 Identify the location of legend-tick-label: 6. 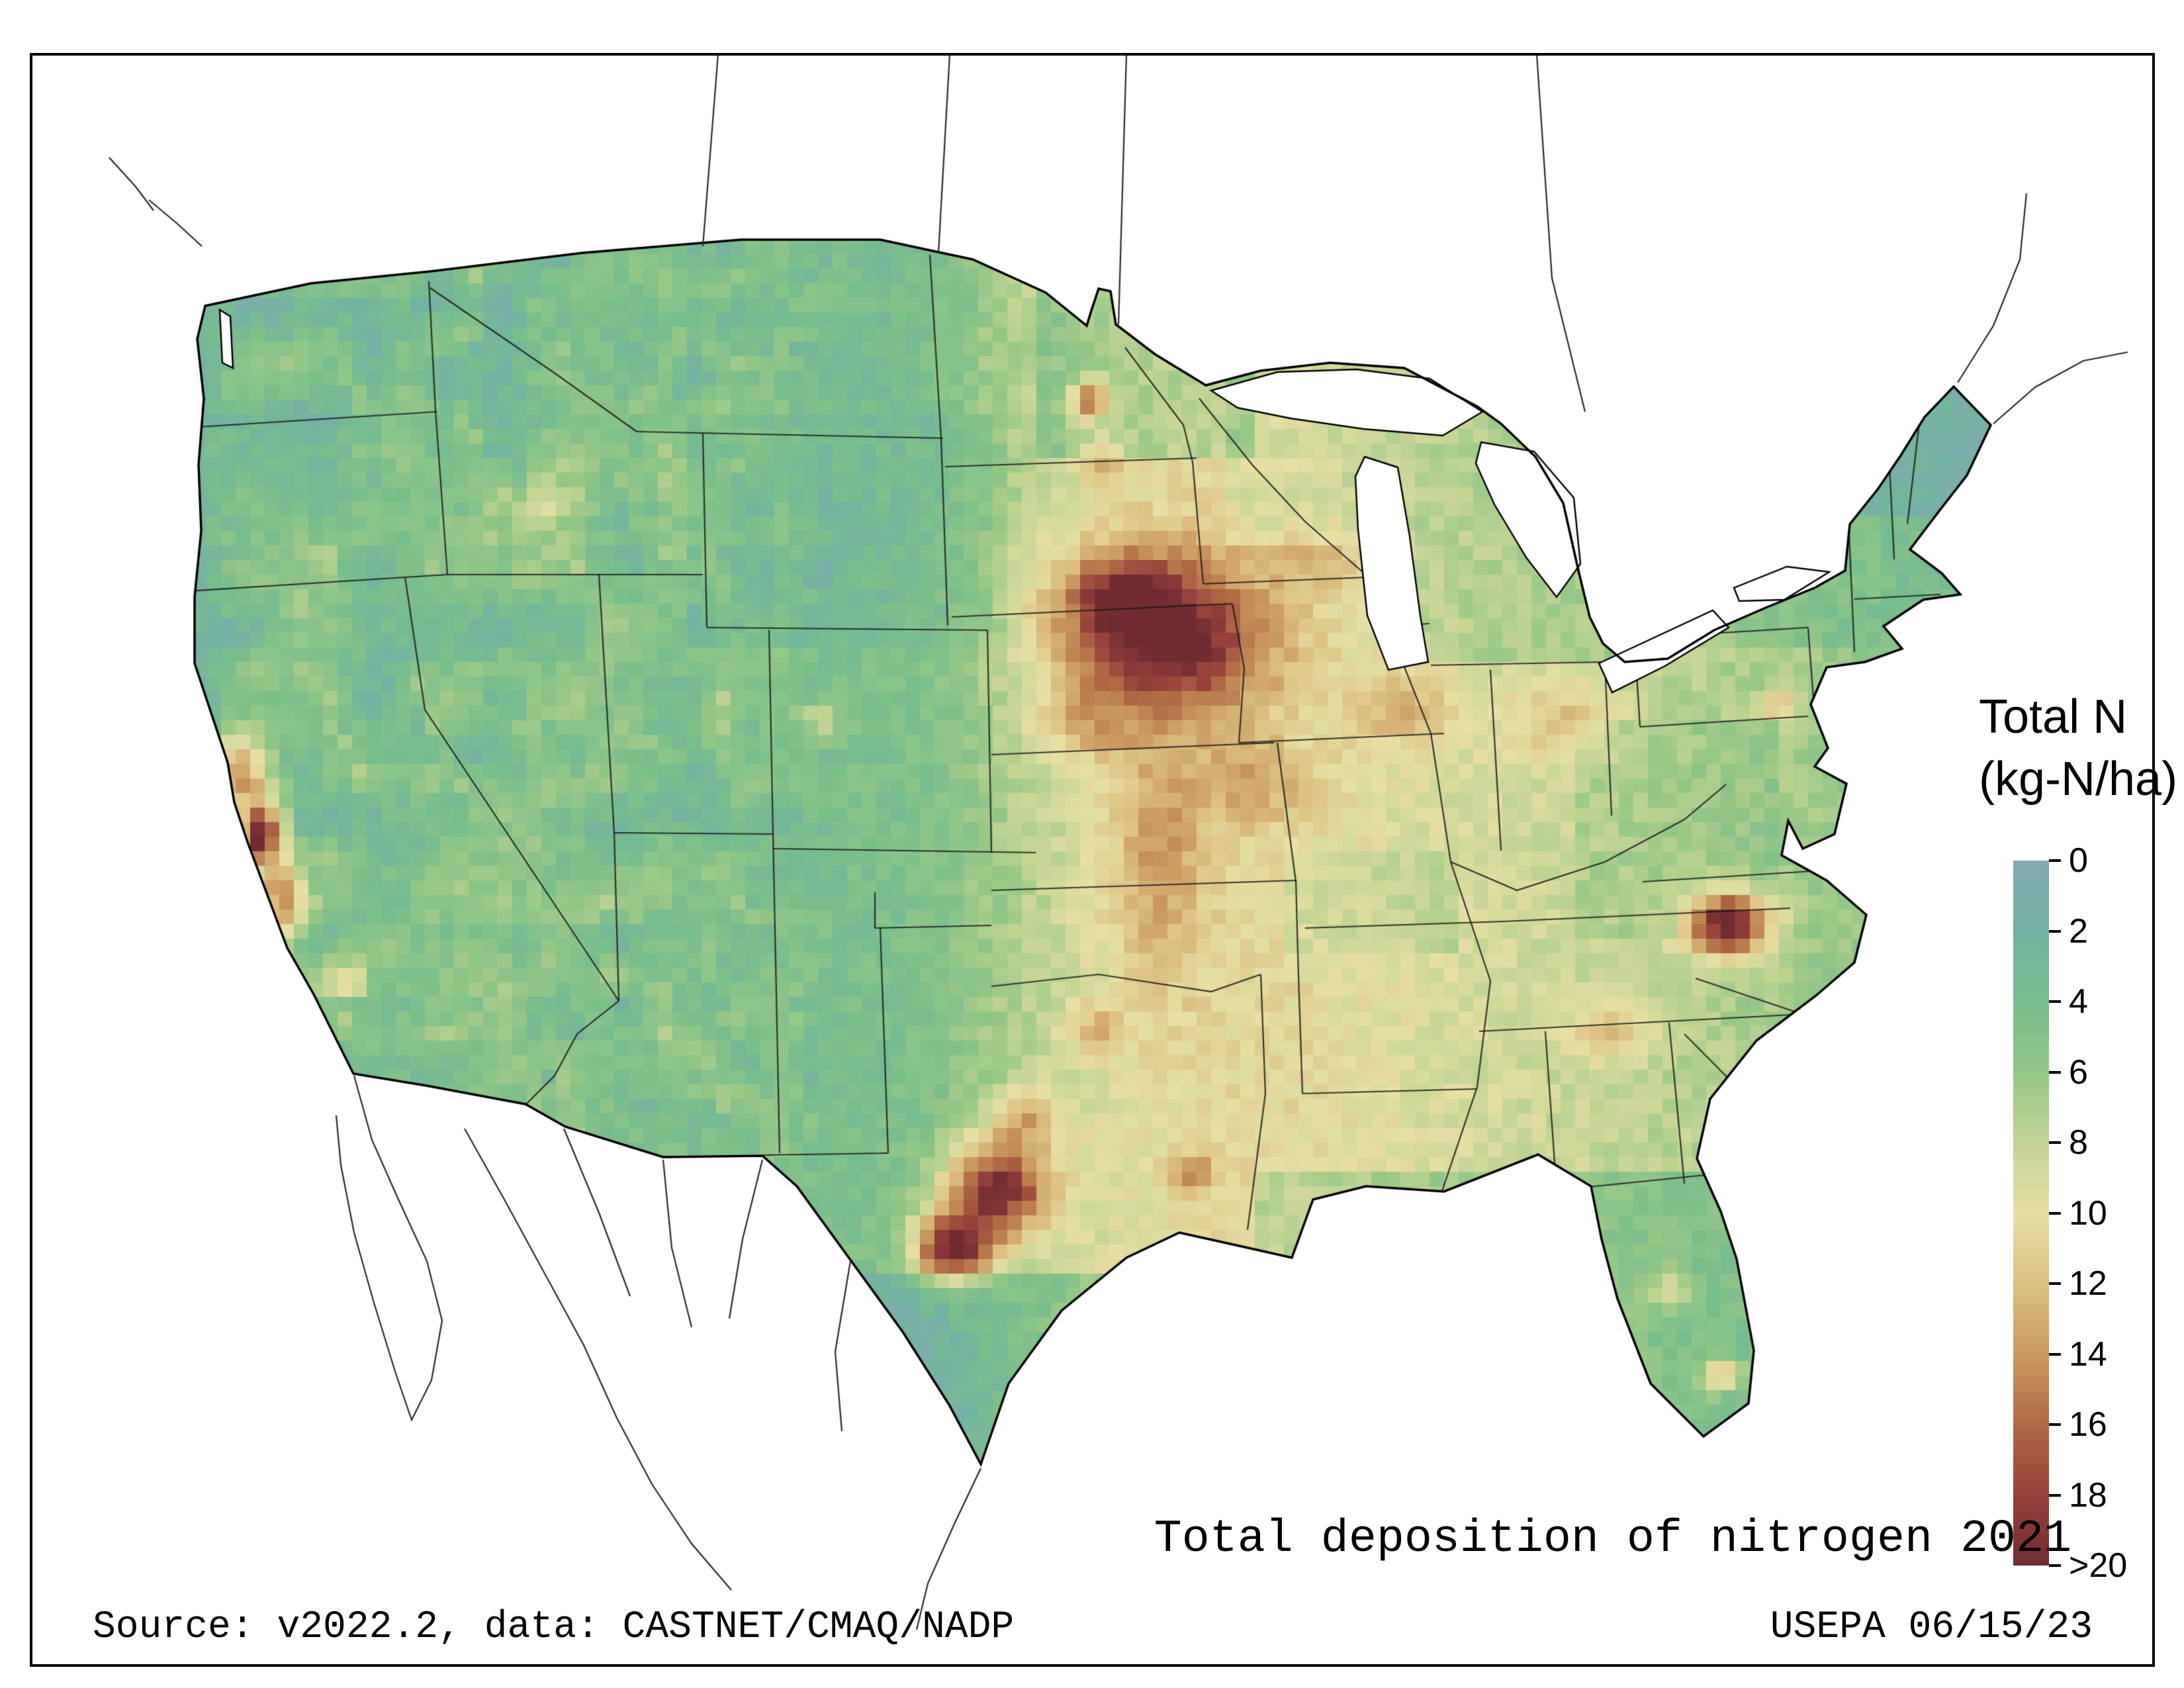
(2078, 1072).